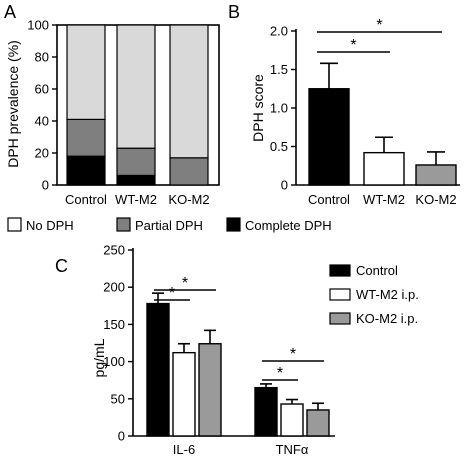 The image size is (474, 457). I want to click on panel-c-ytick-label: 200, so click(114, 287).